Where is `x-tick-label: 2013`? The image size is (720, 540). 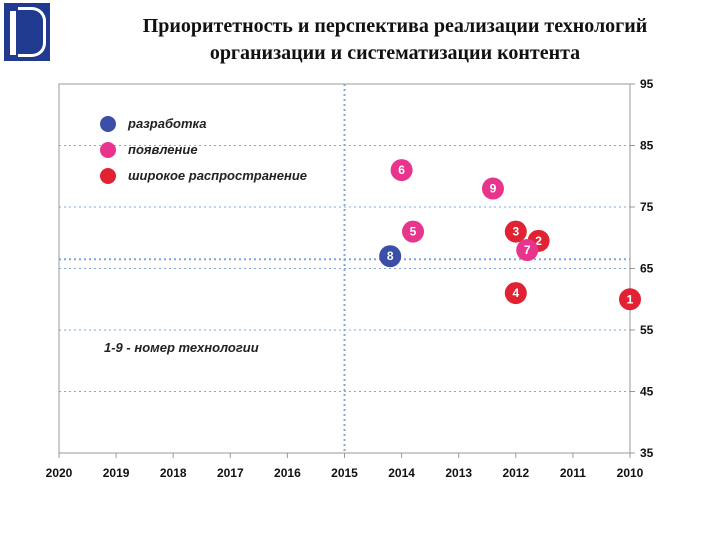
x-tick-label: 2013 is located at coordinates (458, 473).